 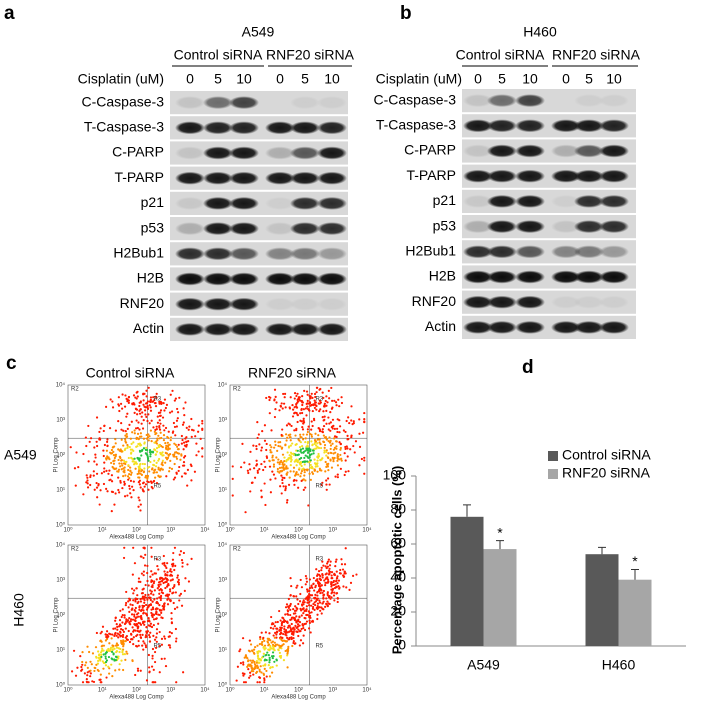 What do you see at coordinates (614, 79) in the screenshot?
I see `dose-label: 10` at bounding box center [614, 79].